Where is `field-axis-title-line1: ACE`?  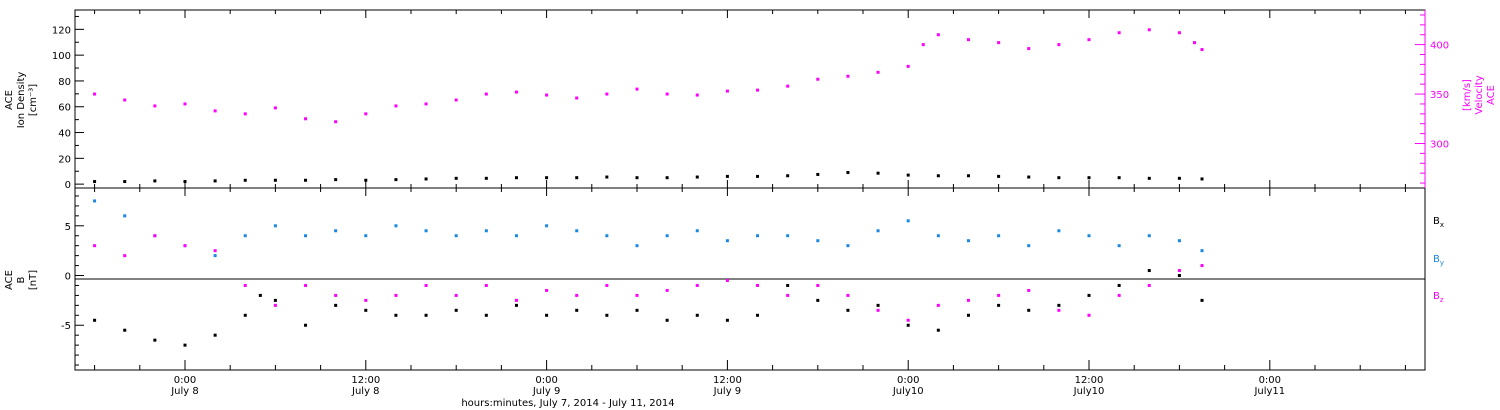 field-axis-title-line1: ACE is located at coordinates (9, 280).